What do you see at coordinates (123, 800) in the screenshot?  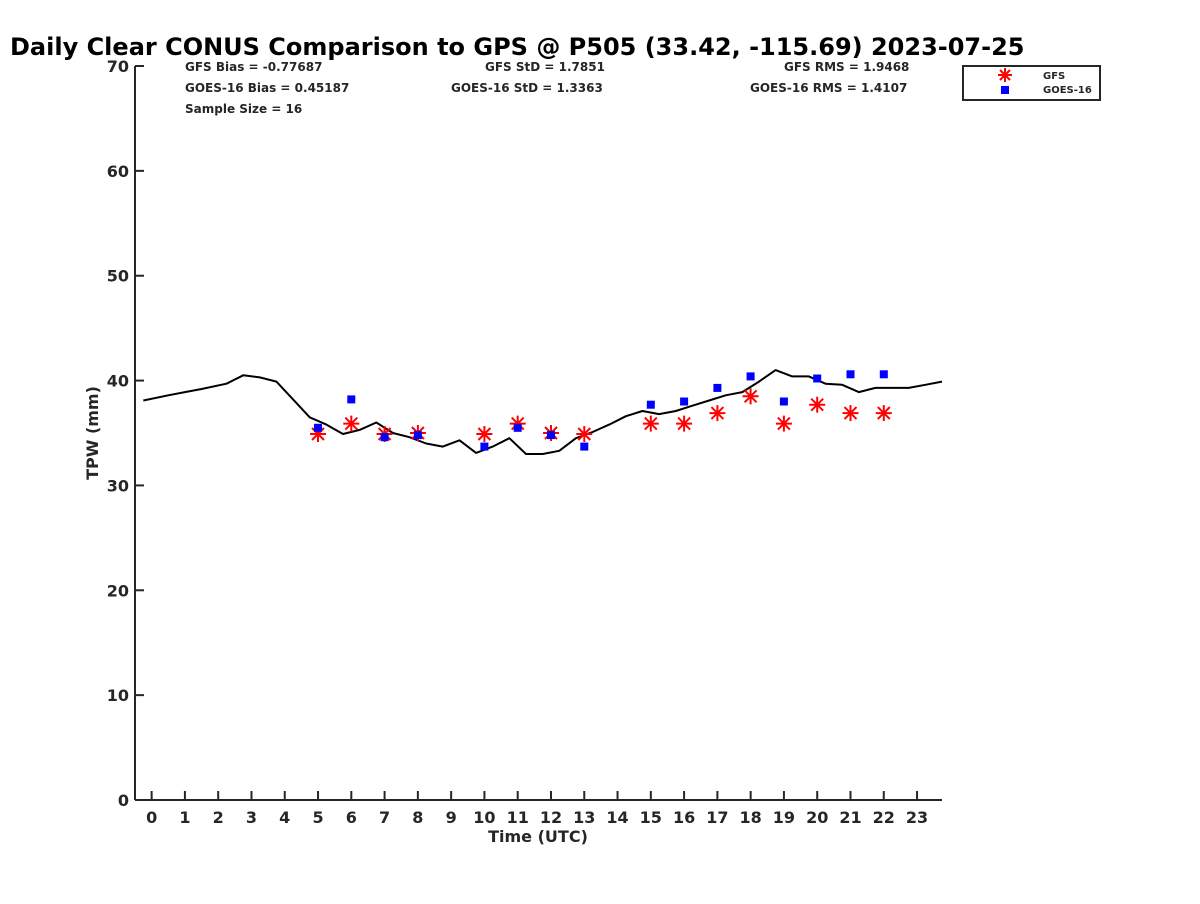 I see `y-tick-label: 0` at bounding box center [123, 800].